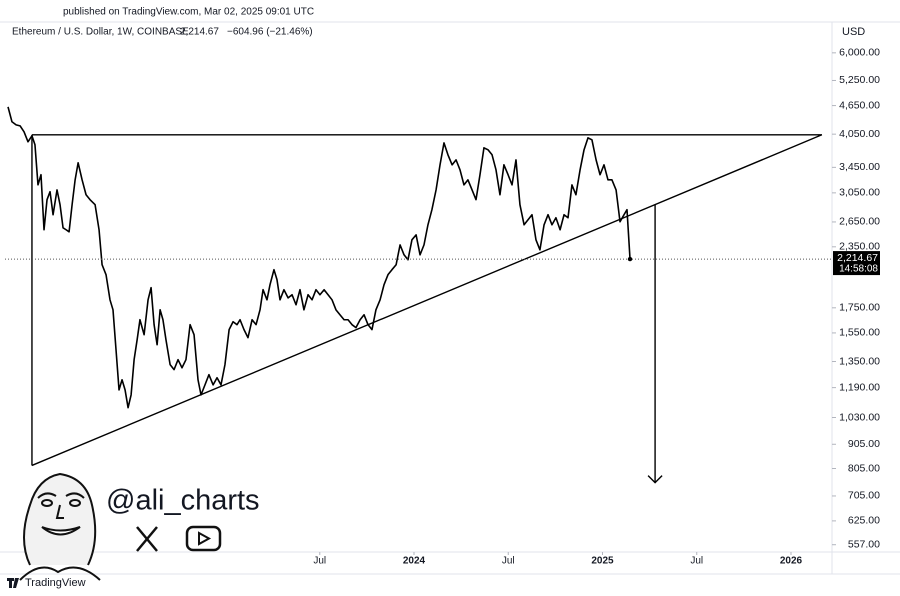 The image size is (900, 596). I want to click on header-change: −604.96 (−21.46%), so click(270, 32).